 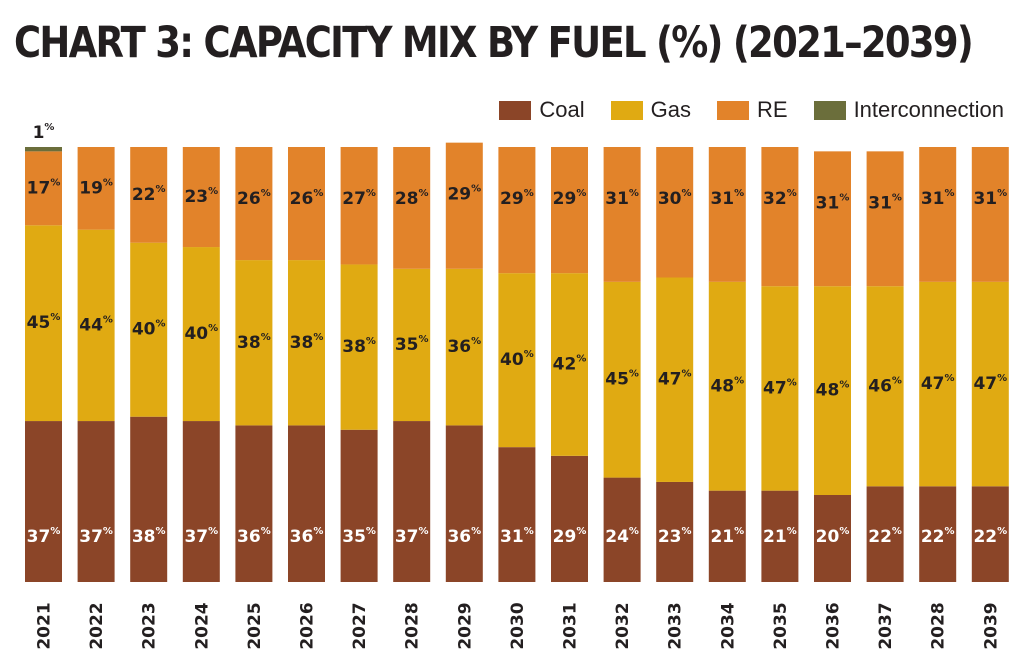 What do you see at coordinates (676, 625) in the screenshot?
I see `x-tick-label: 2033` at bounding box center [676, 625].